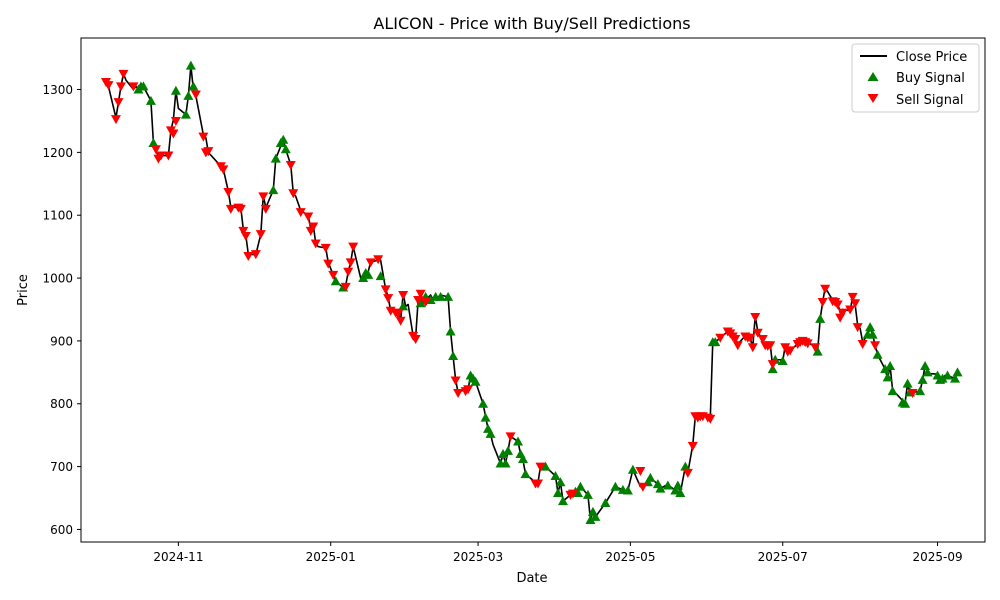  What do you see at coordinates (57, 216) in the screenshot?
I see `y-tick-label: 1100` at bounding box center [57, 216].